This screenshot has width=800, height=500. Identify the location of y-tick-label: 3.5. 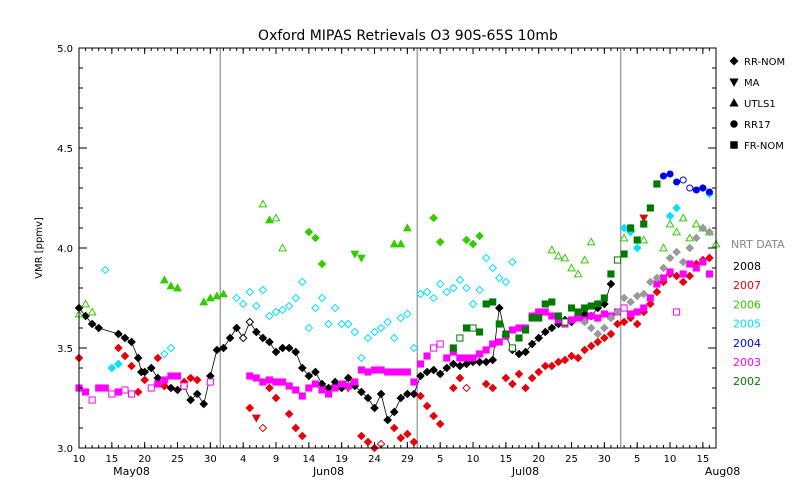
(65, 349).